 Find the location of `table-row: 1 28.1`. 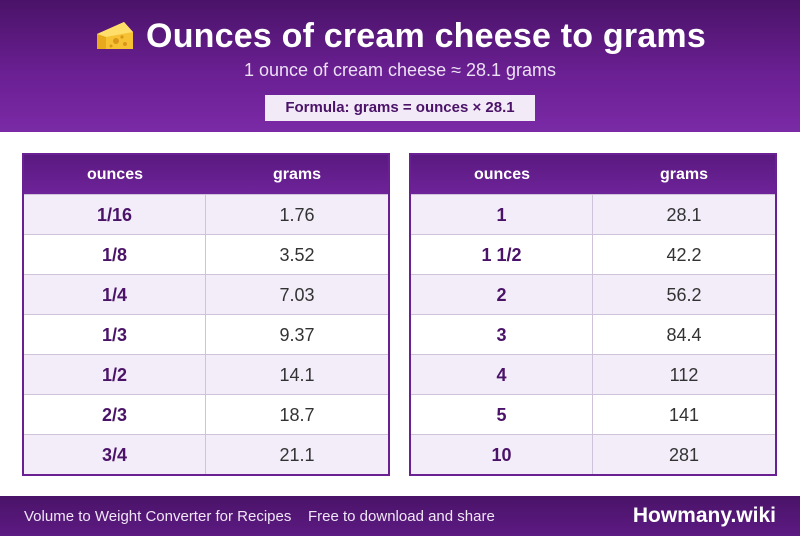

table-row: 1 28.1 is located at coordinates (593, 214).